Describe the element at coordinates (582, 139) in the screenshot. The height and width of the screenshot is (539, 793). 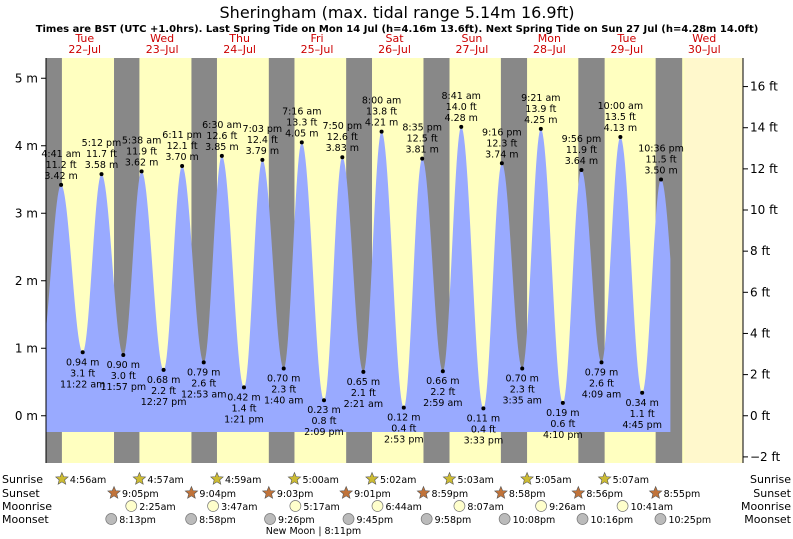
I see `high-tide-time: 9:56 pm` at that location.